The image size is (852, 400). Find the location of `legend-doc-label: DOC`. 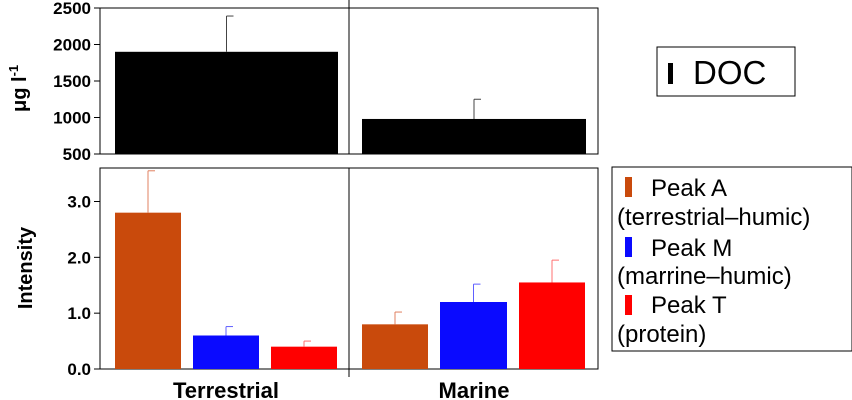

legend-doc-label: DOC is located at coordinates (729, 72).